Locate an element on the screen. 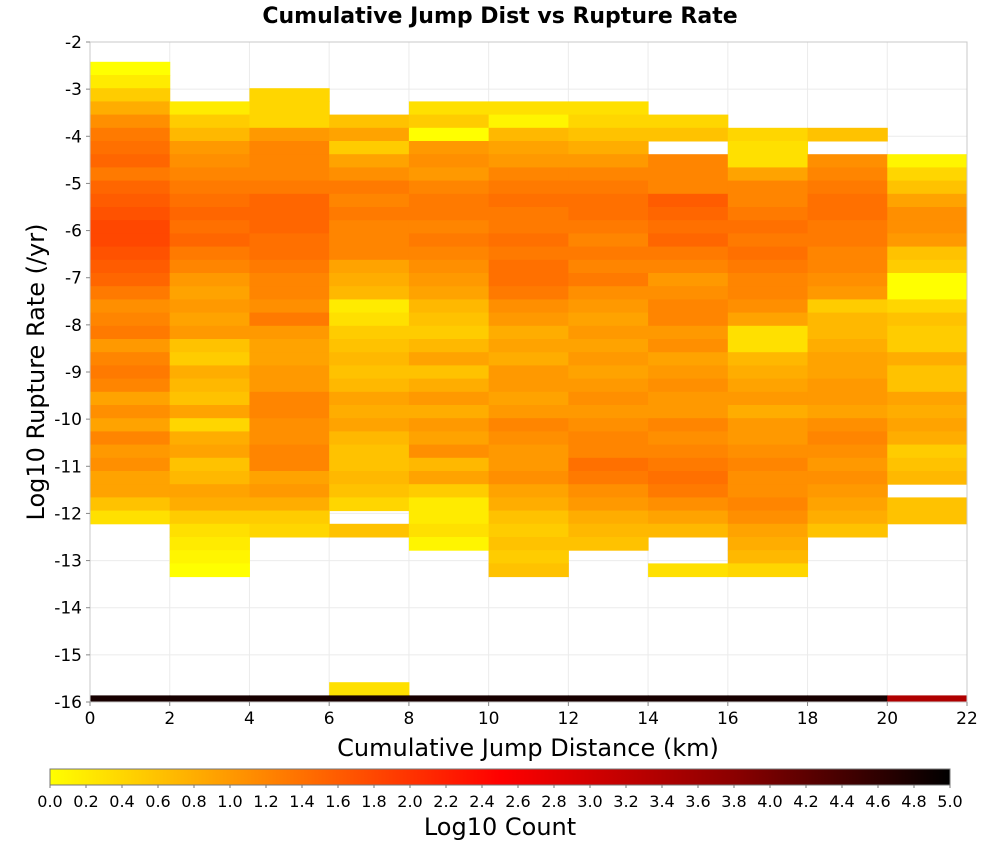  y-tick-label: -2 is located at coordinates (73, 43).